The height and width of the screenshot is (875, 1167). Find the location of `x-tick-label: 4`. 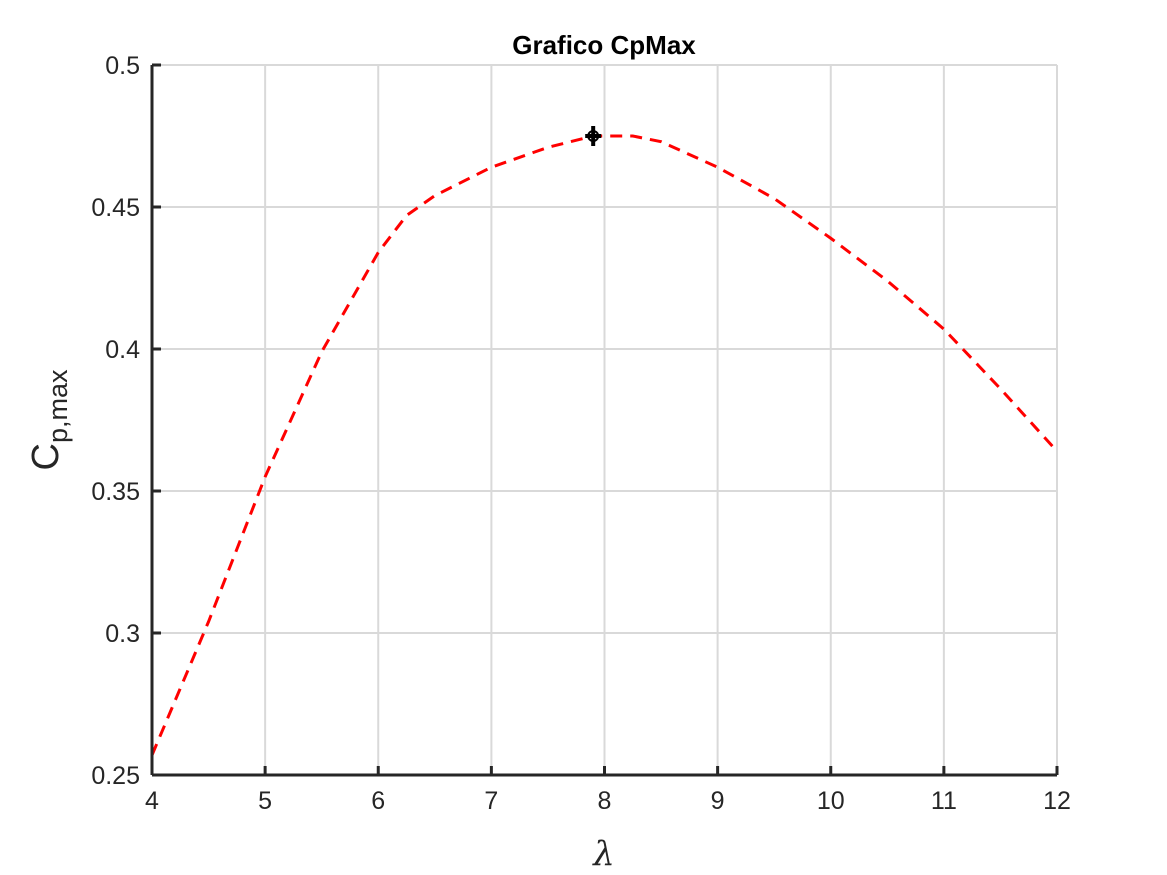

x-tick-label: 4 is located at coordinates (152, 801).